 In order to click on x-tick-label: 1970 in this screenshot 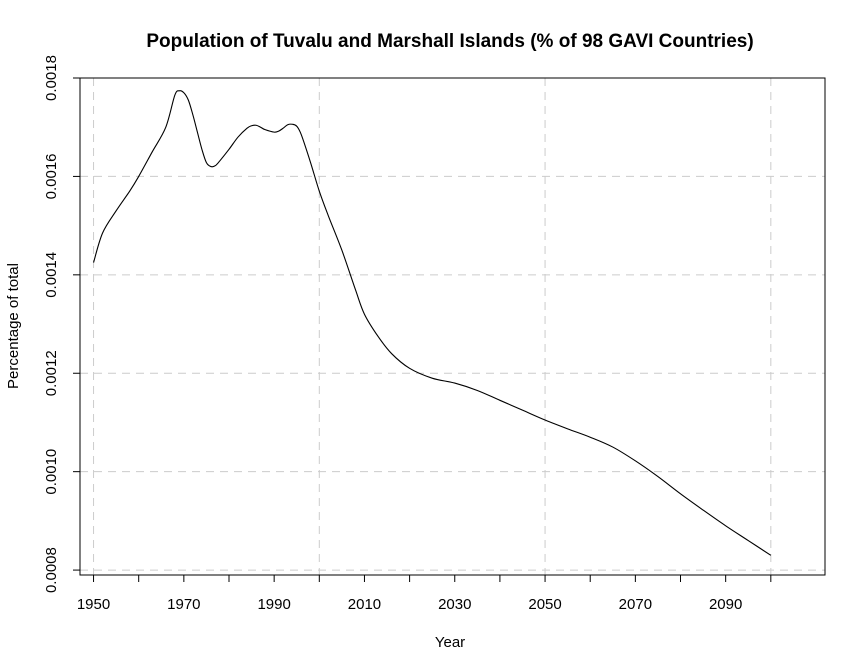, I will do `click(183, 604)`.